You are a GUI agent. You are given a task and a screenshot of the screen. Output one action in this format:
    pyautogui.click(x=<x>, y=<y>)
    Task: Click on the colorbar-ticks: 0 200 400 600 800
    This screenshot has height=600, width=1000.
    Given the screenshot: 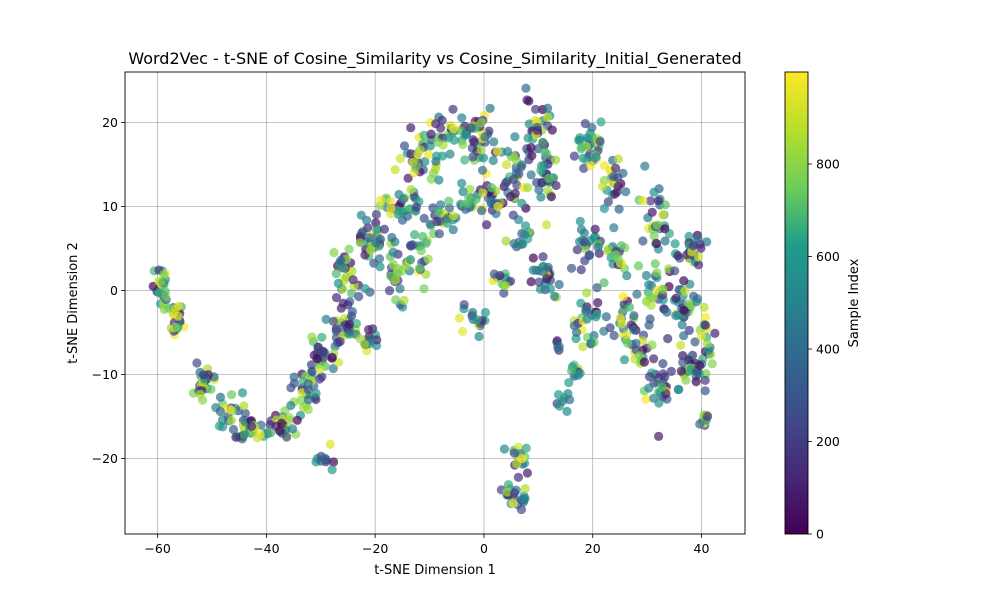 What is the action you would take?
    pyautogui.click(x=824, y=349)
    